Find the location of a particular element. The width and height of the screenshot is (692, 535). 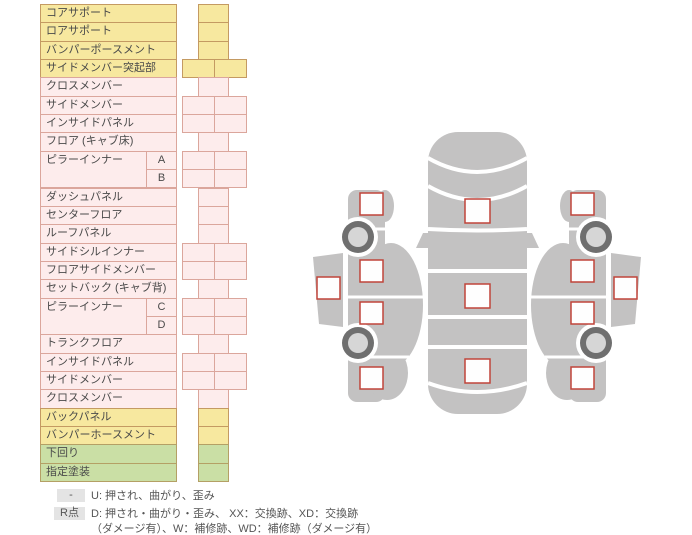

damage-check-marker-left-rear-fender is located at coordinates (371, 378).